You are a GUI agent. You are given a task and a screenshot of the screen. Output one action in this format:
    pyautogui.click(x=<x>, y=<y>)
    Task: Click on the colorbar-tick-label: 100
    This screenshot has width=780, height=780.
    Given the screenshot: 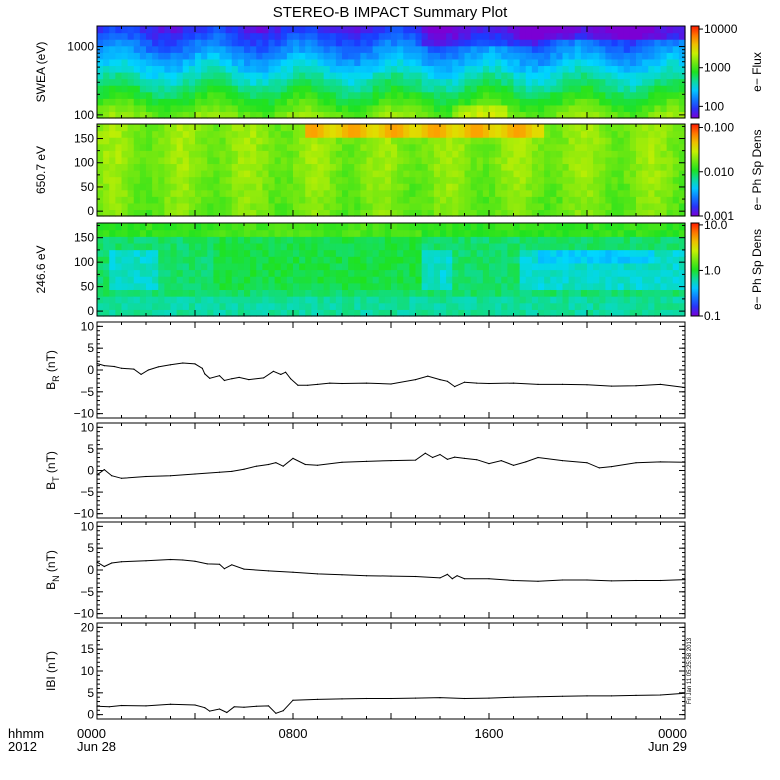 What is the action you would take?
    pyautogui.click(x=714, y=106)
    